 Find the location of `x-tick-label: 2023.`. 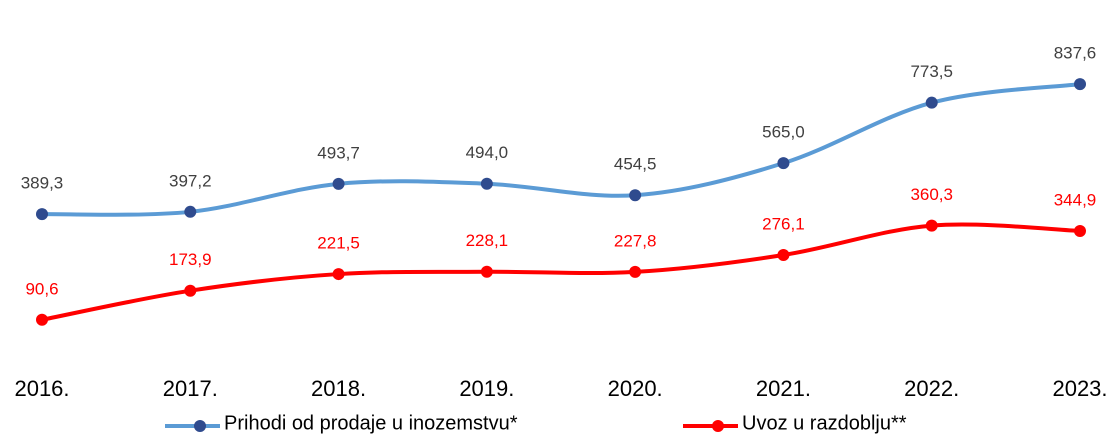

x-tick-label: 2023. is located at coordinates (1079, 388).